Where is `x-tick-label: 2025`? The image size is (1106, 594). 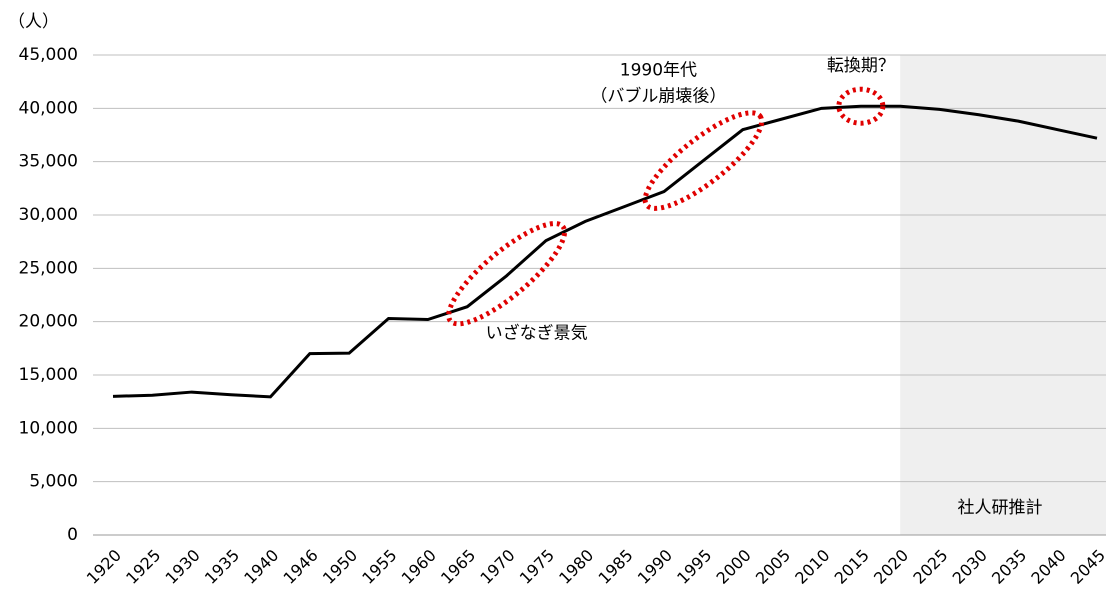 x-tick-label: 2025 is located at coordinates (930, 567).